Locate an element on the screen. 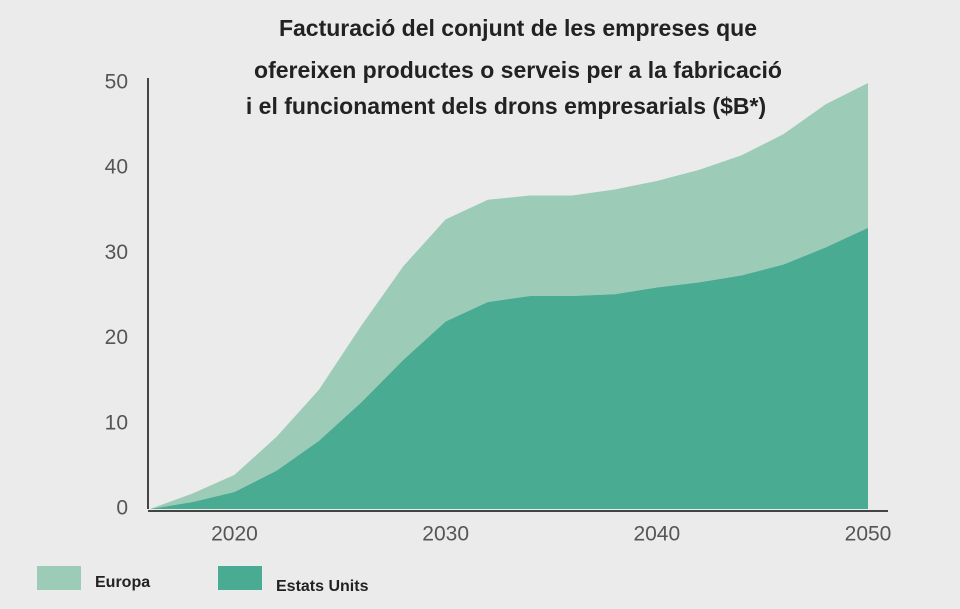 The image size is (960, 609). y-tick-label: 0 is located at coordinates (122, 508).